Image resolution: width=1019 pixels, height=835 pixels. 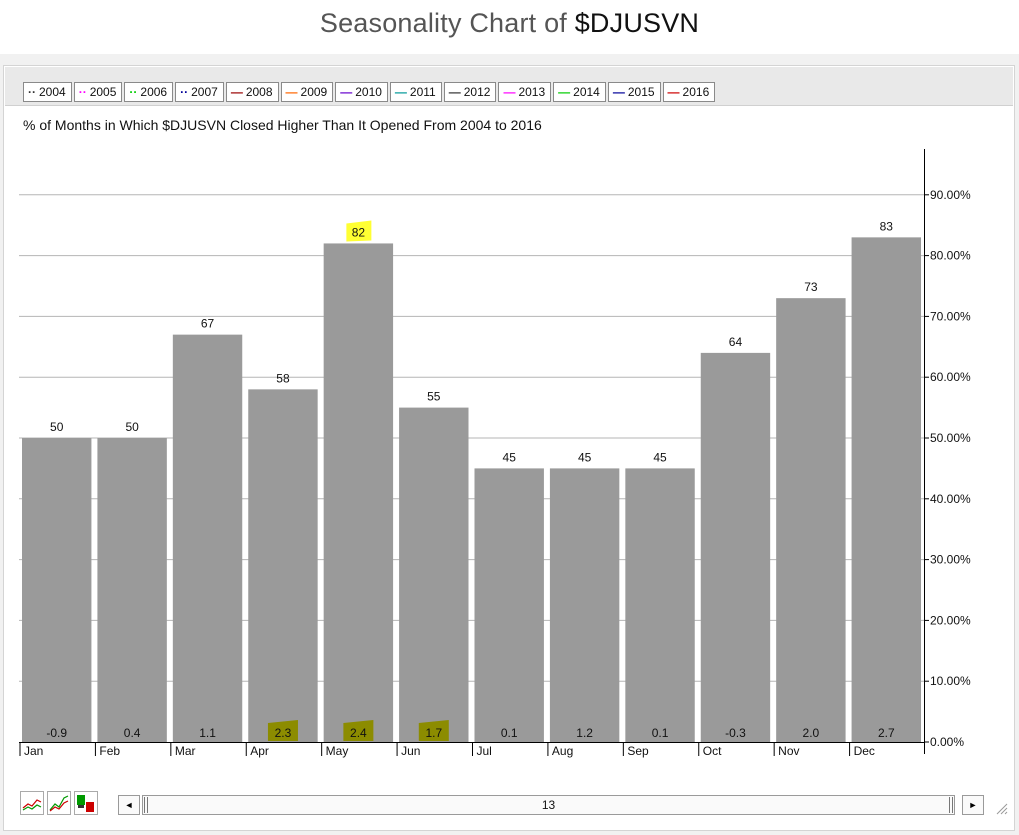 I want to click on legend-label: 2010, so click(x=368, y=92).